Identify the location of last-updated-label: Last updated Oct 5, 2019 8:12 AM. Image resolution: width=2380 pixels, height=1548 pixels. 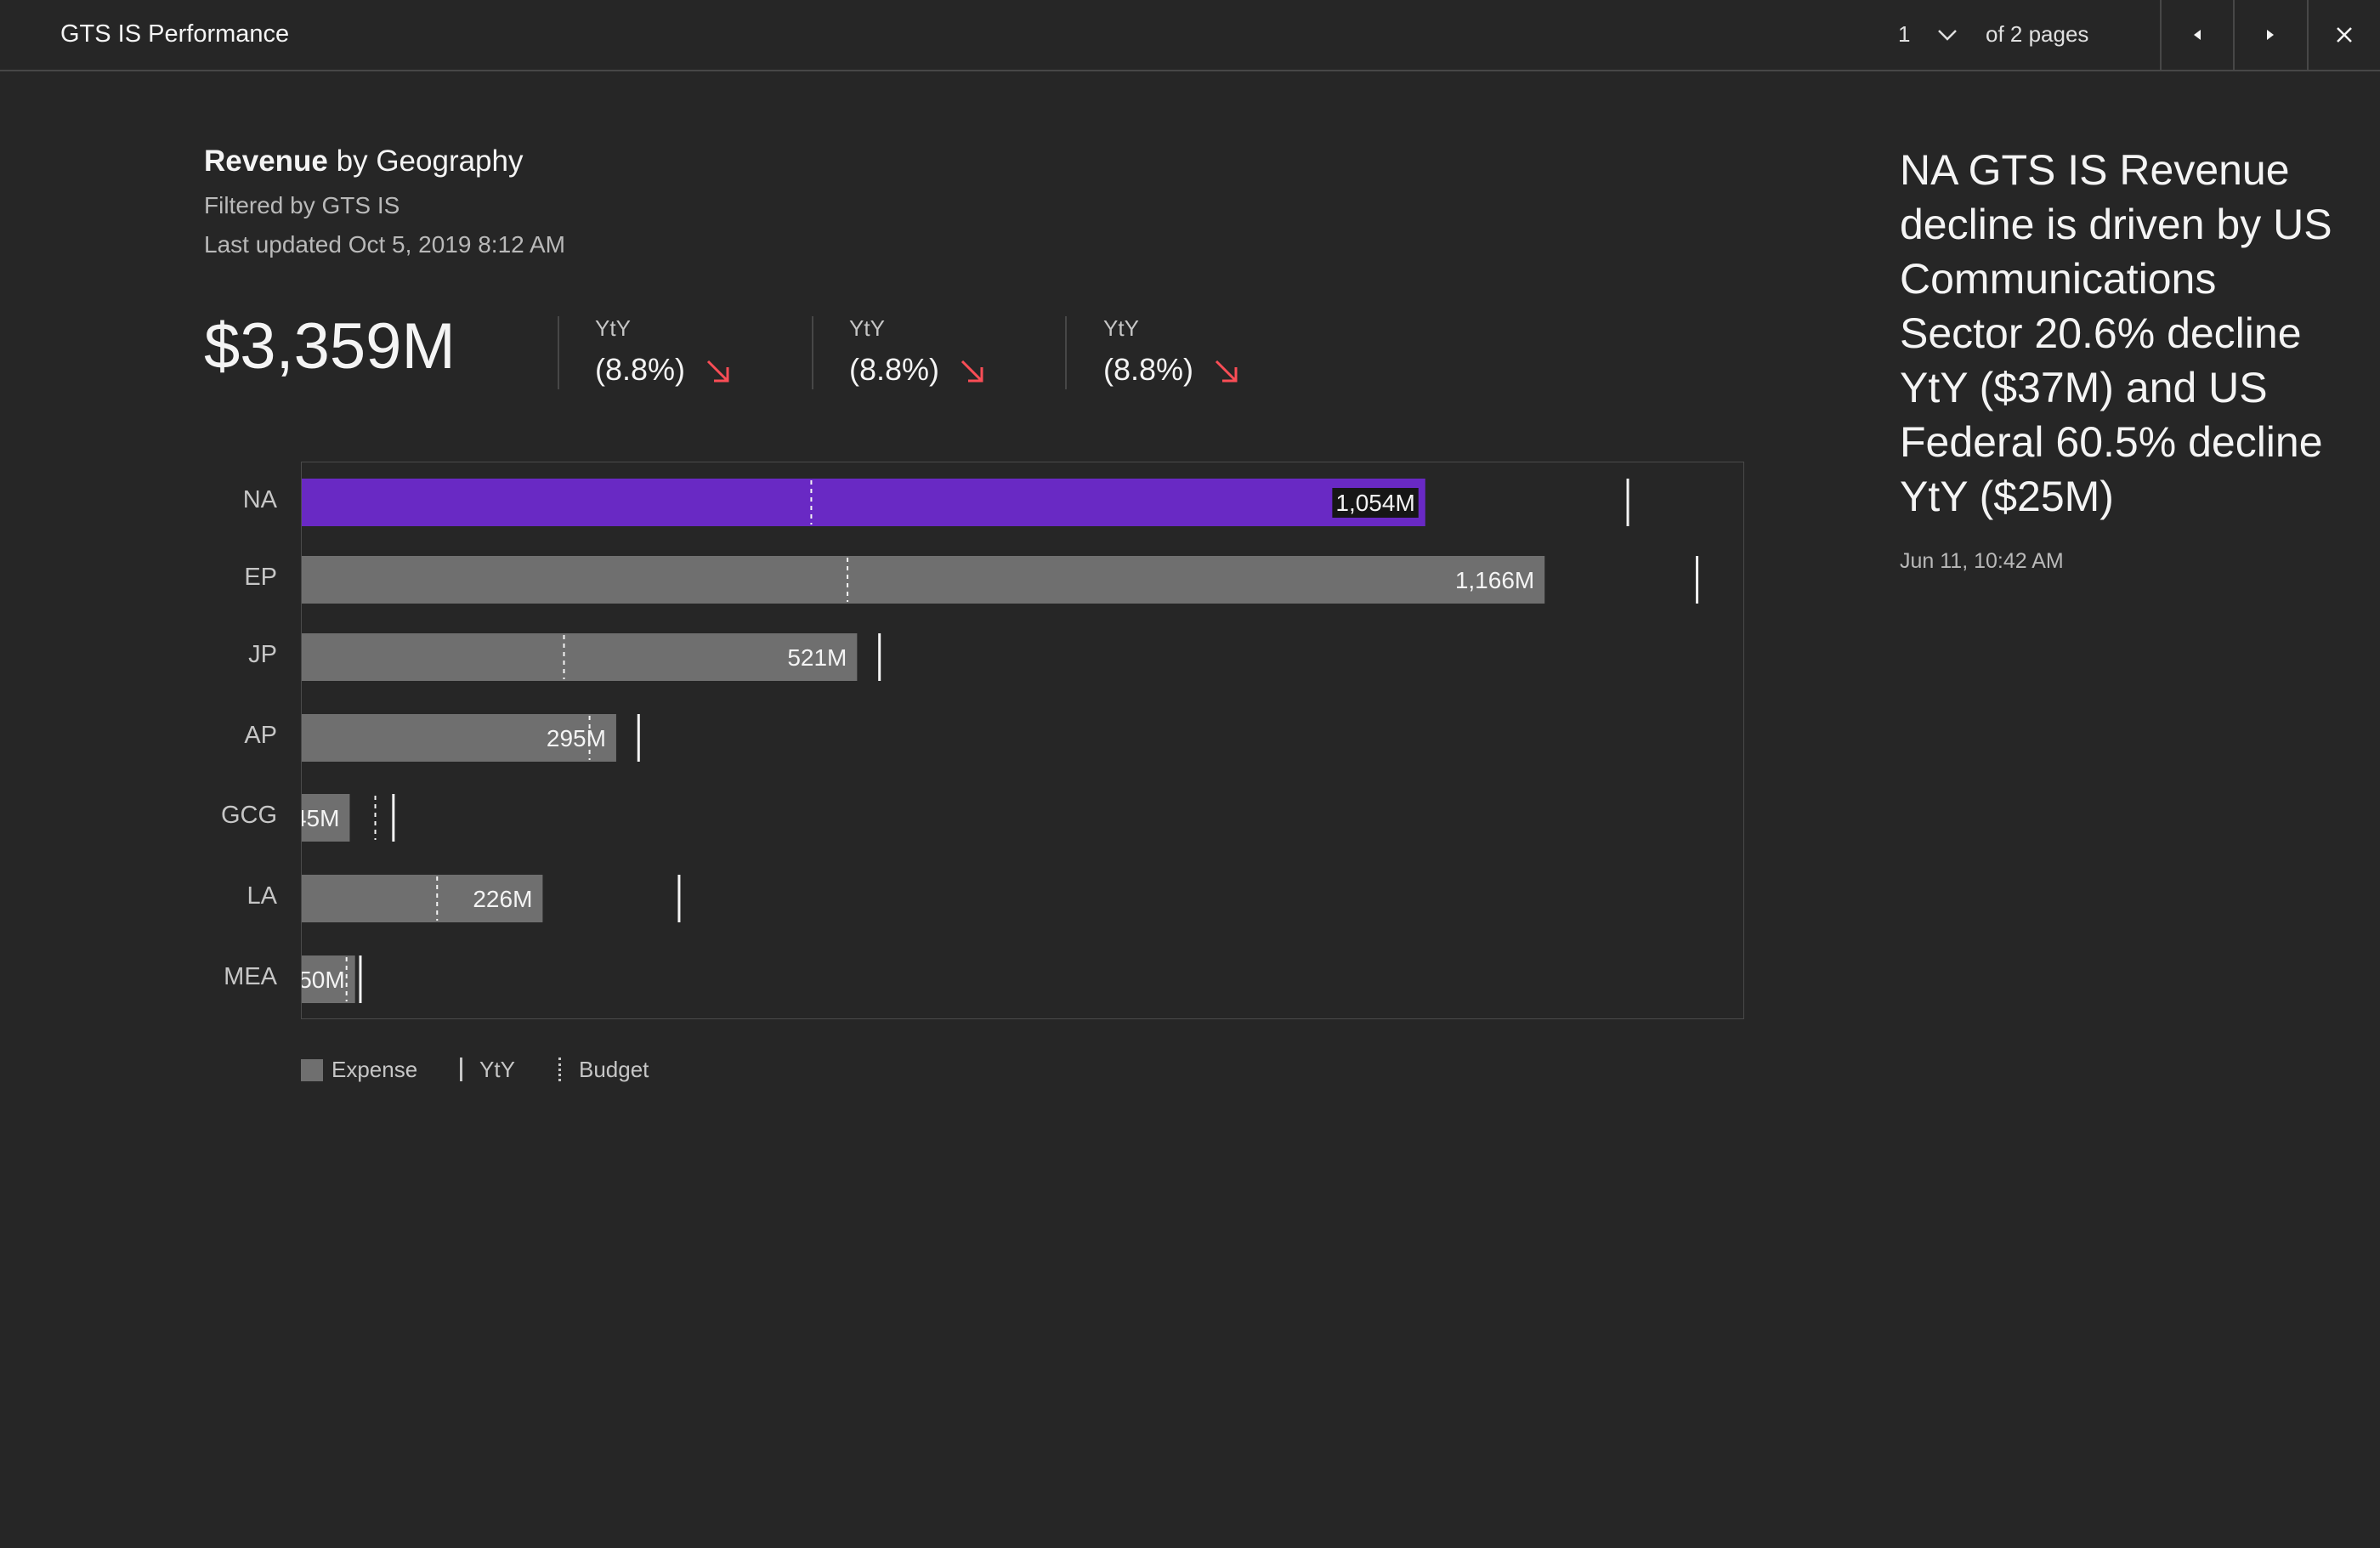
(384, 244).